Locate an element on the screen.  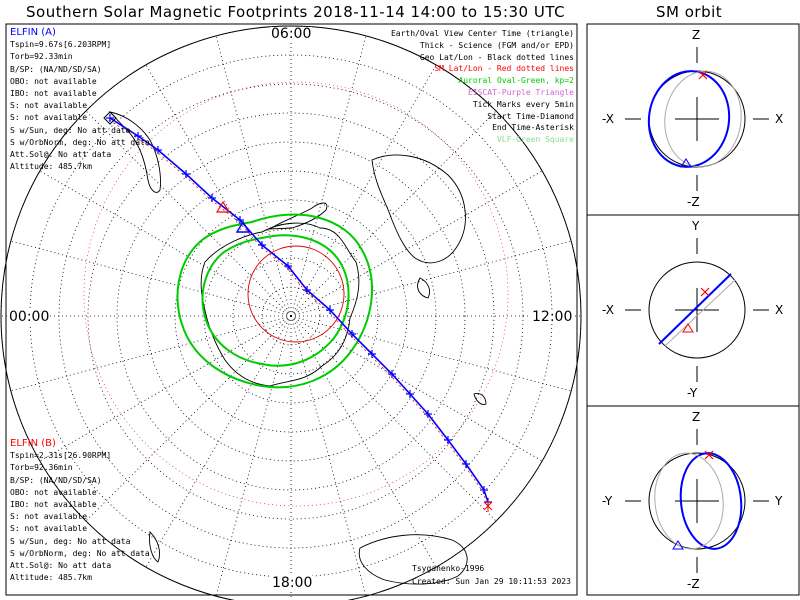
elfin-b-line: S w/Sun, deg: No att data is located at coordinates (70, 541).